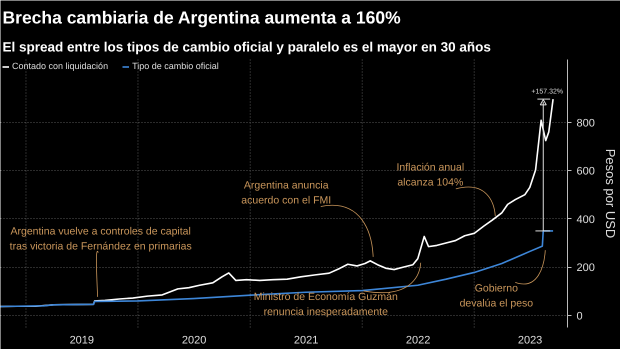 The height and width of the screenshot is (349, 620). Describe the element at coordinates (60, 66) in the screenshot. I see `legend-label: Contado con liquidación` at that location.